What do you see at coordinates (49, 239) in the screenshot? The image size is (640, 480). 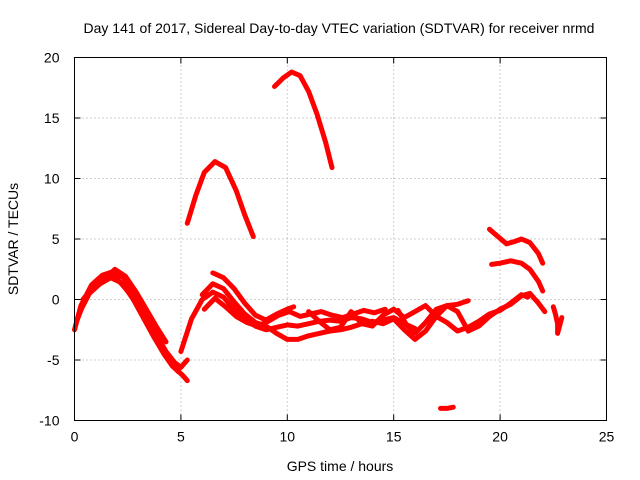 I see `y-tick-labels: -10 -5 0 5 10 15 20` at bounding box center [49, 239].